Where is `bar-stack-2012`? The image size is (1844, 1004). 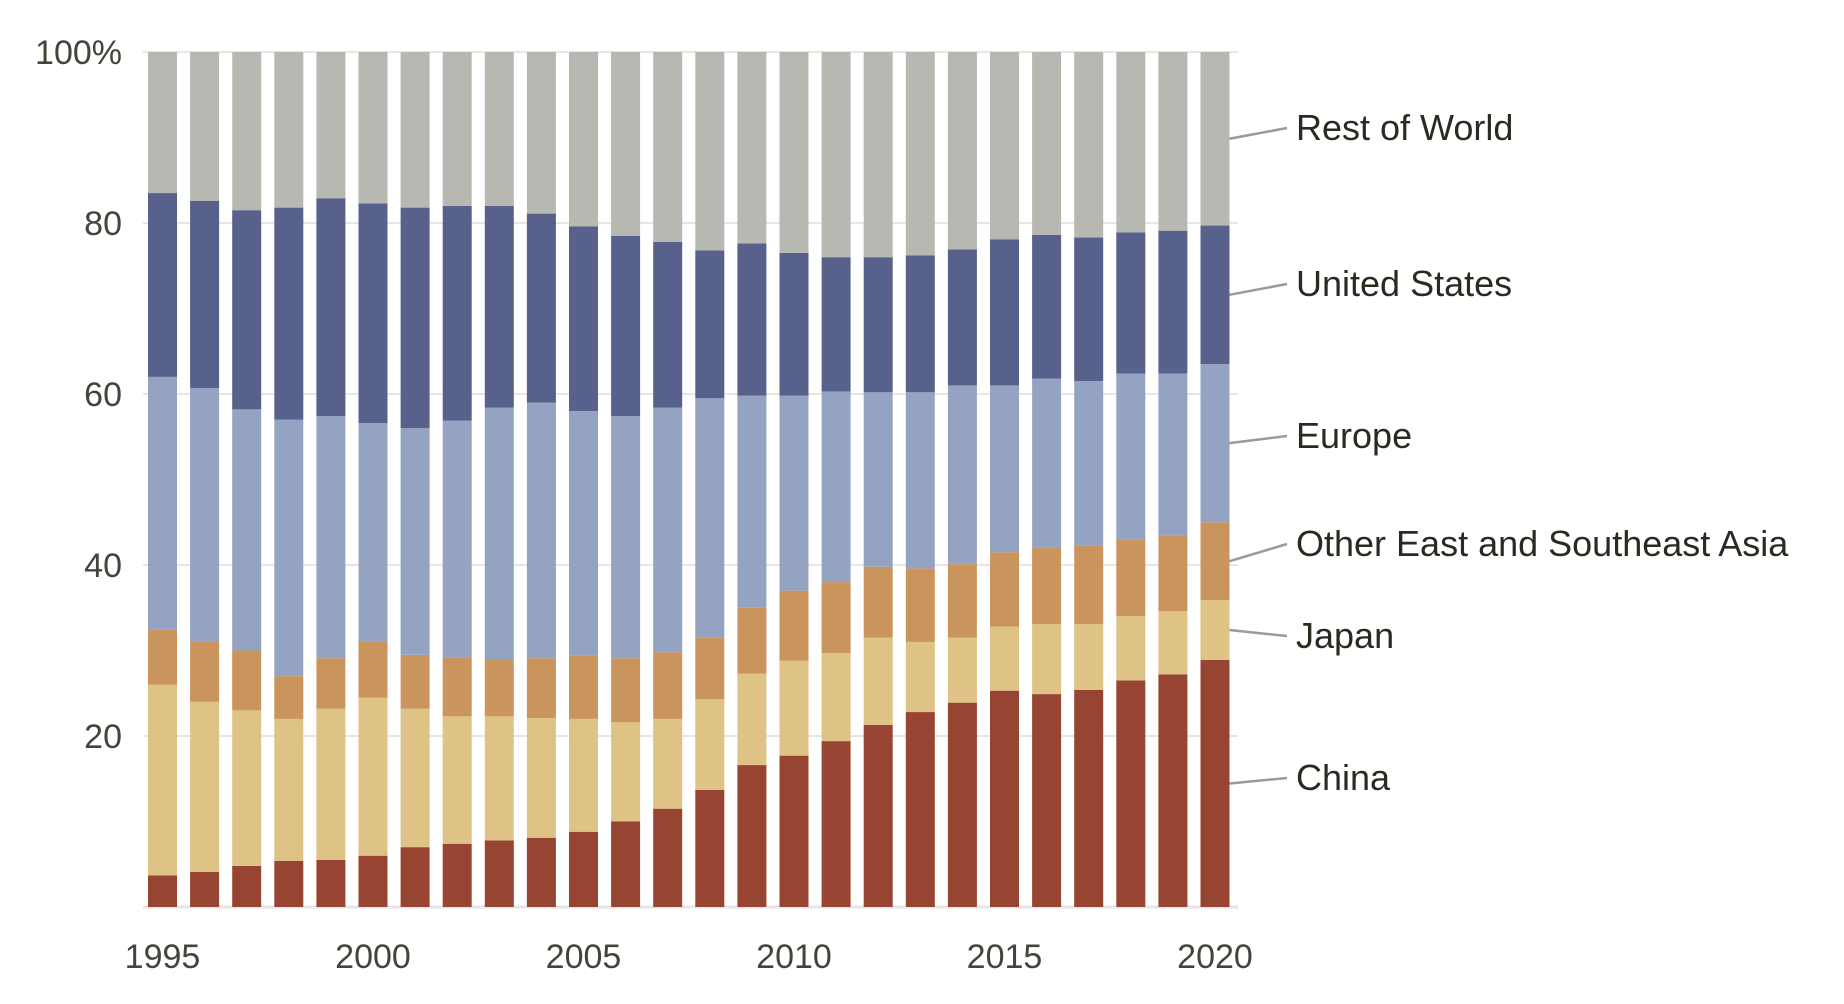 bar-stack-2012 is located at coordinates (878, 479).